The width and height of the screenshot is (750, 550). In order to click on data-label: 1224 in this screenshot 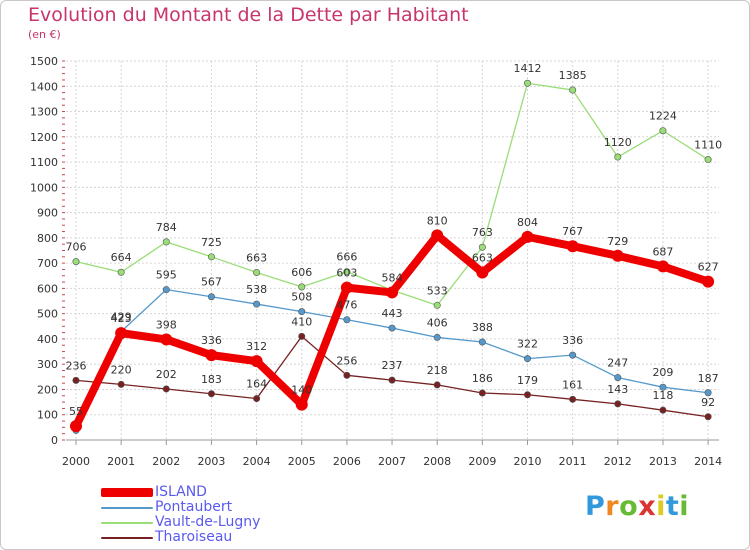, I will do `click(663, 116)`.